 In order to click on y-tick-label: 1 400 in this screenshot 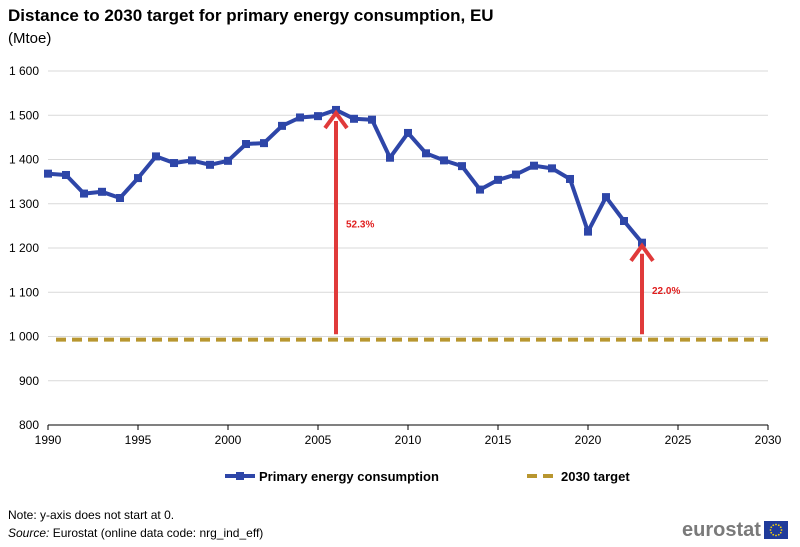, I will do `click(24, 160)`.